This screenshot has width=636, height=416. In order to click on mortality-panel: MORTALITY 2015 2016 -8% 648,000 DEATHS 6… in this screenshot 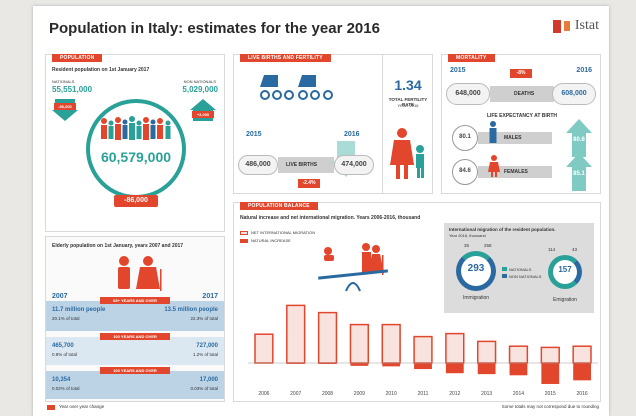, I will do `click(521, 124)`.